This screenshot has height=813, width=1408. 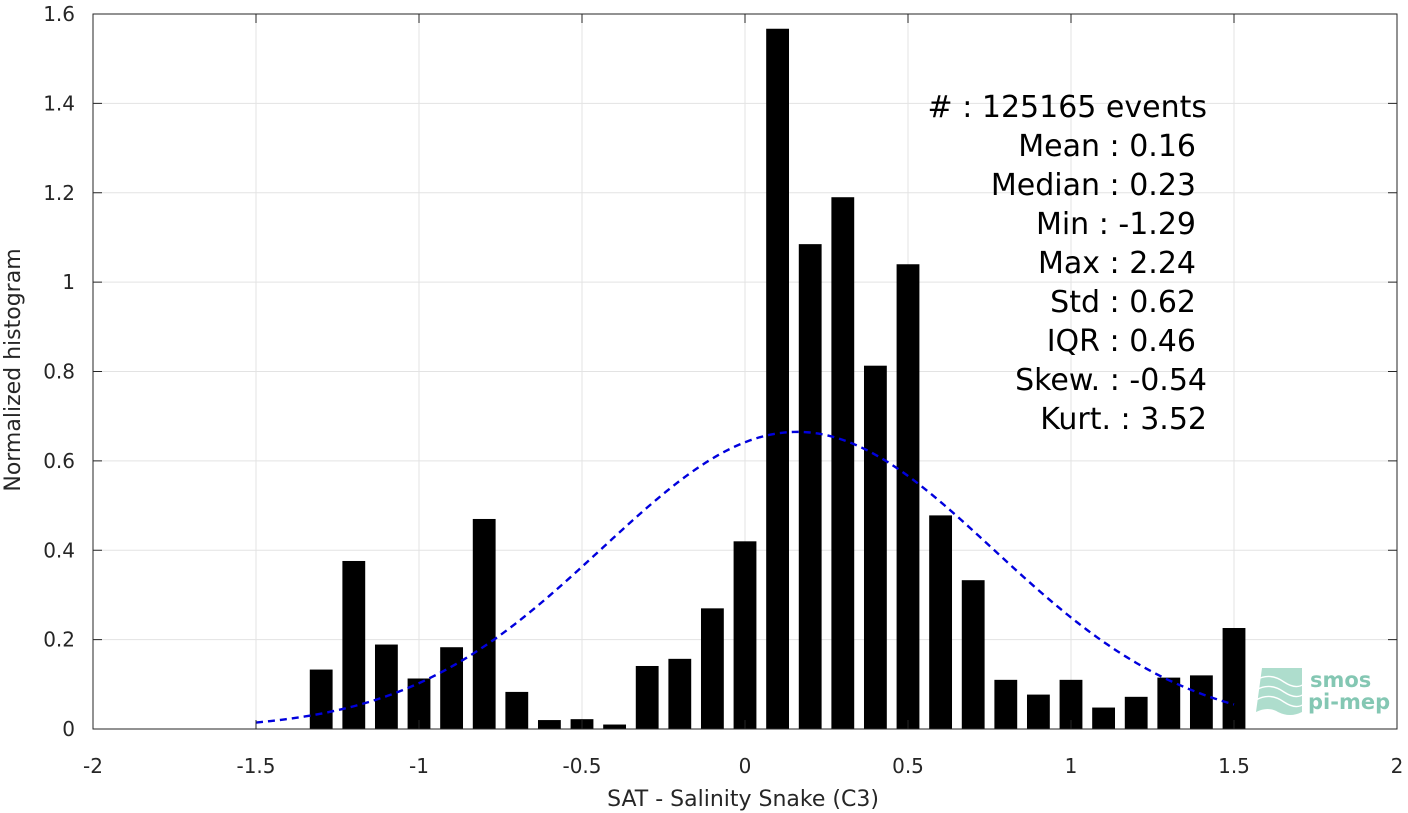 What do you see at coordinates (581, 766) in the screenshot?
I see `x-tick-label: -0.5` at bounding box center [581, 766].